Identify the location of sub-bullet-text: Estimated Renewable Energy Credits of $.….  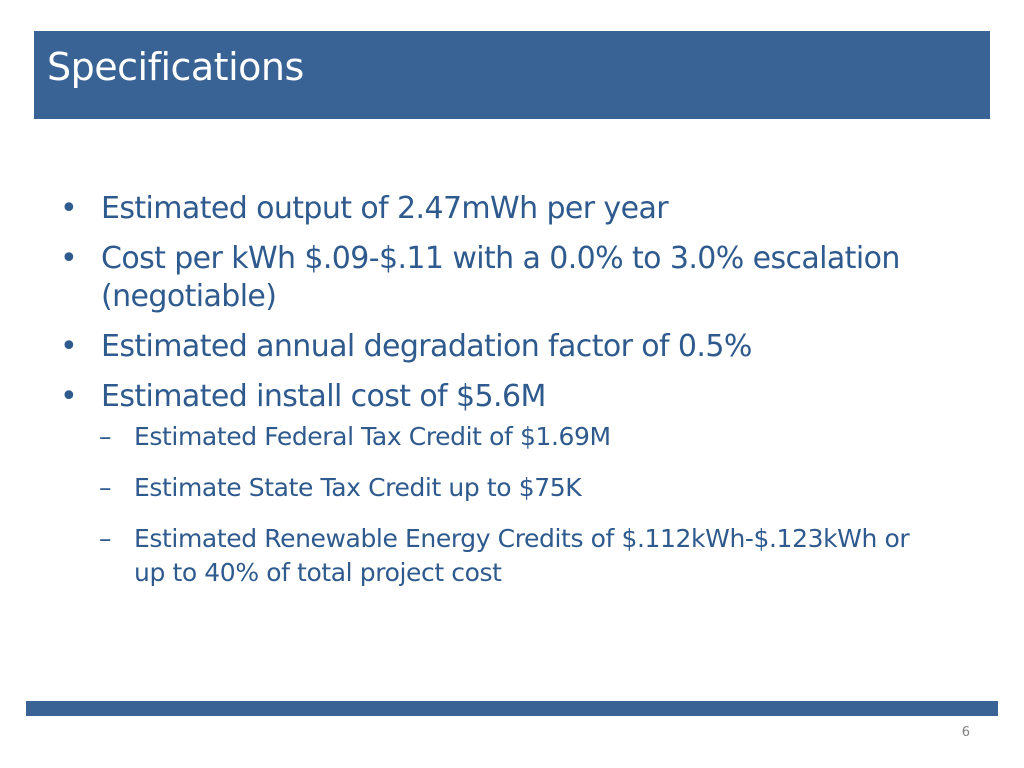
(522, 555).